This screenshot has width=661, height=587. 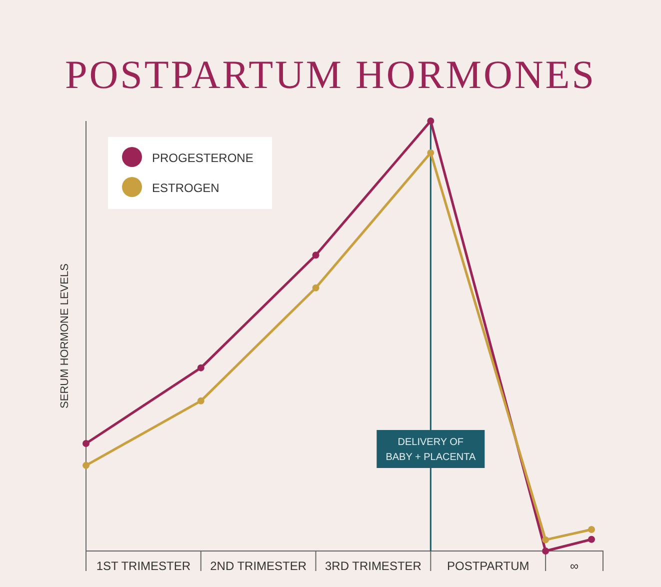 I want to click on ref-line-label: DELIVERY OF BABY + PLACENTA, so click(x=431, y=450).